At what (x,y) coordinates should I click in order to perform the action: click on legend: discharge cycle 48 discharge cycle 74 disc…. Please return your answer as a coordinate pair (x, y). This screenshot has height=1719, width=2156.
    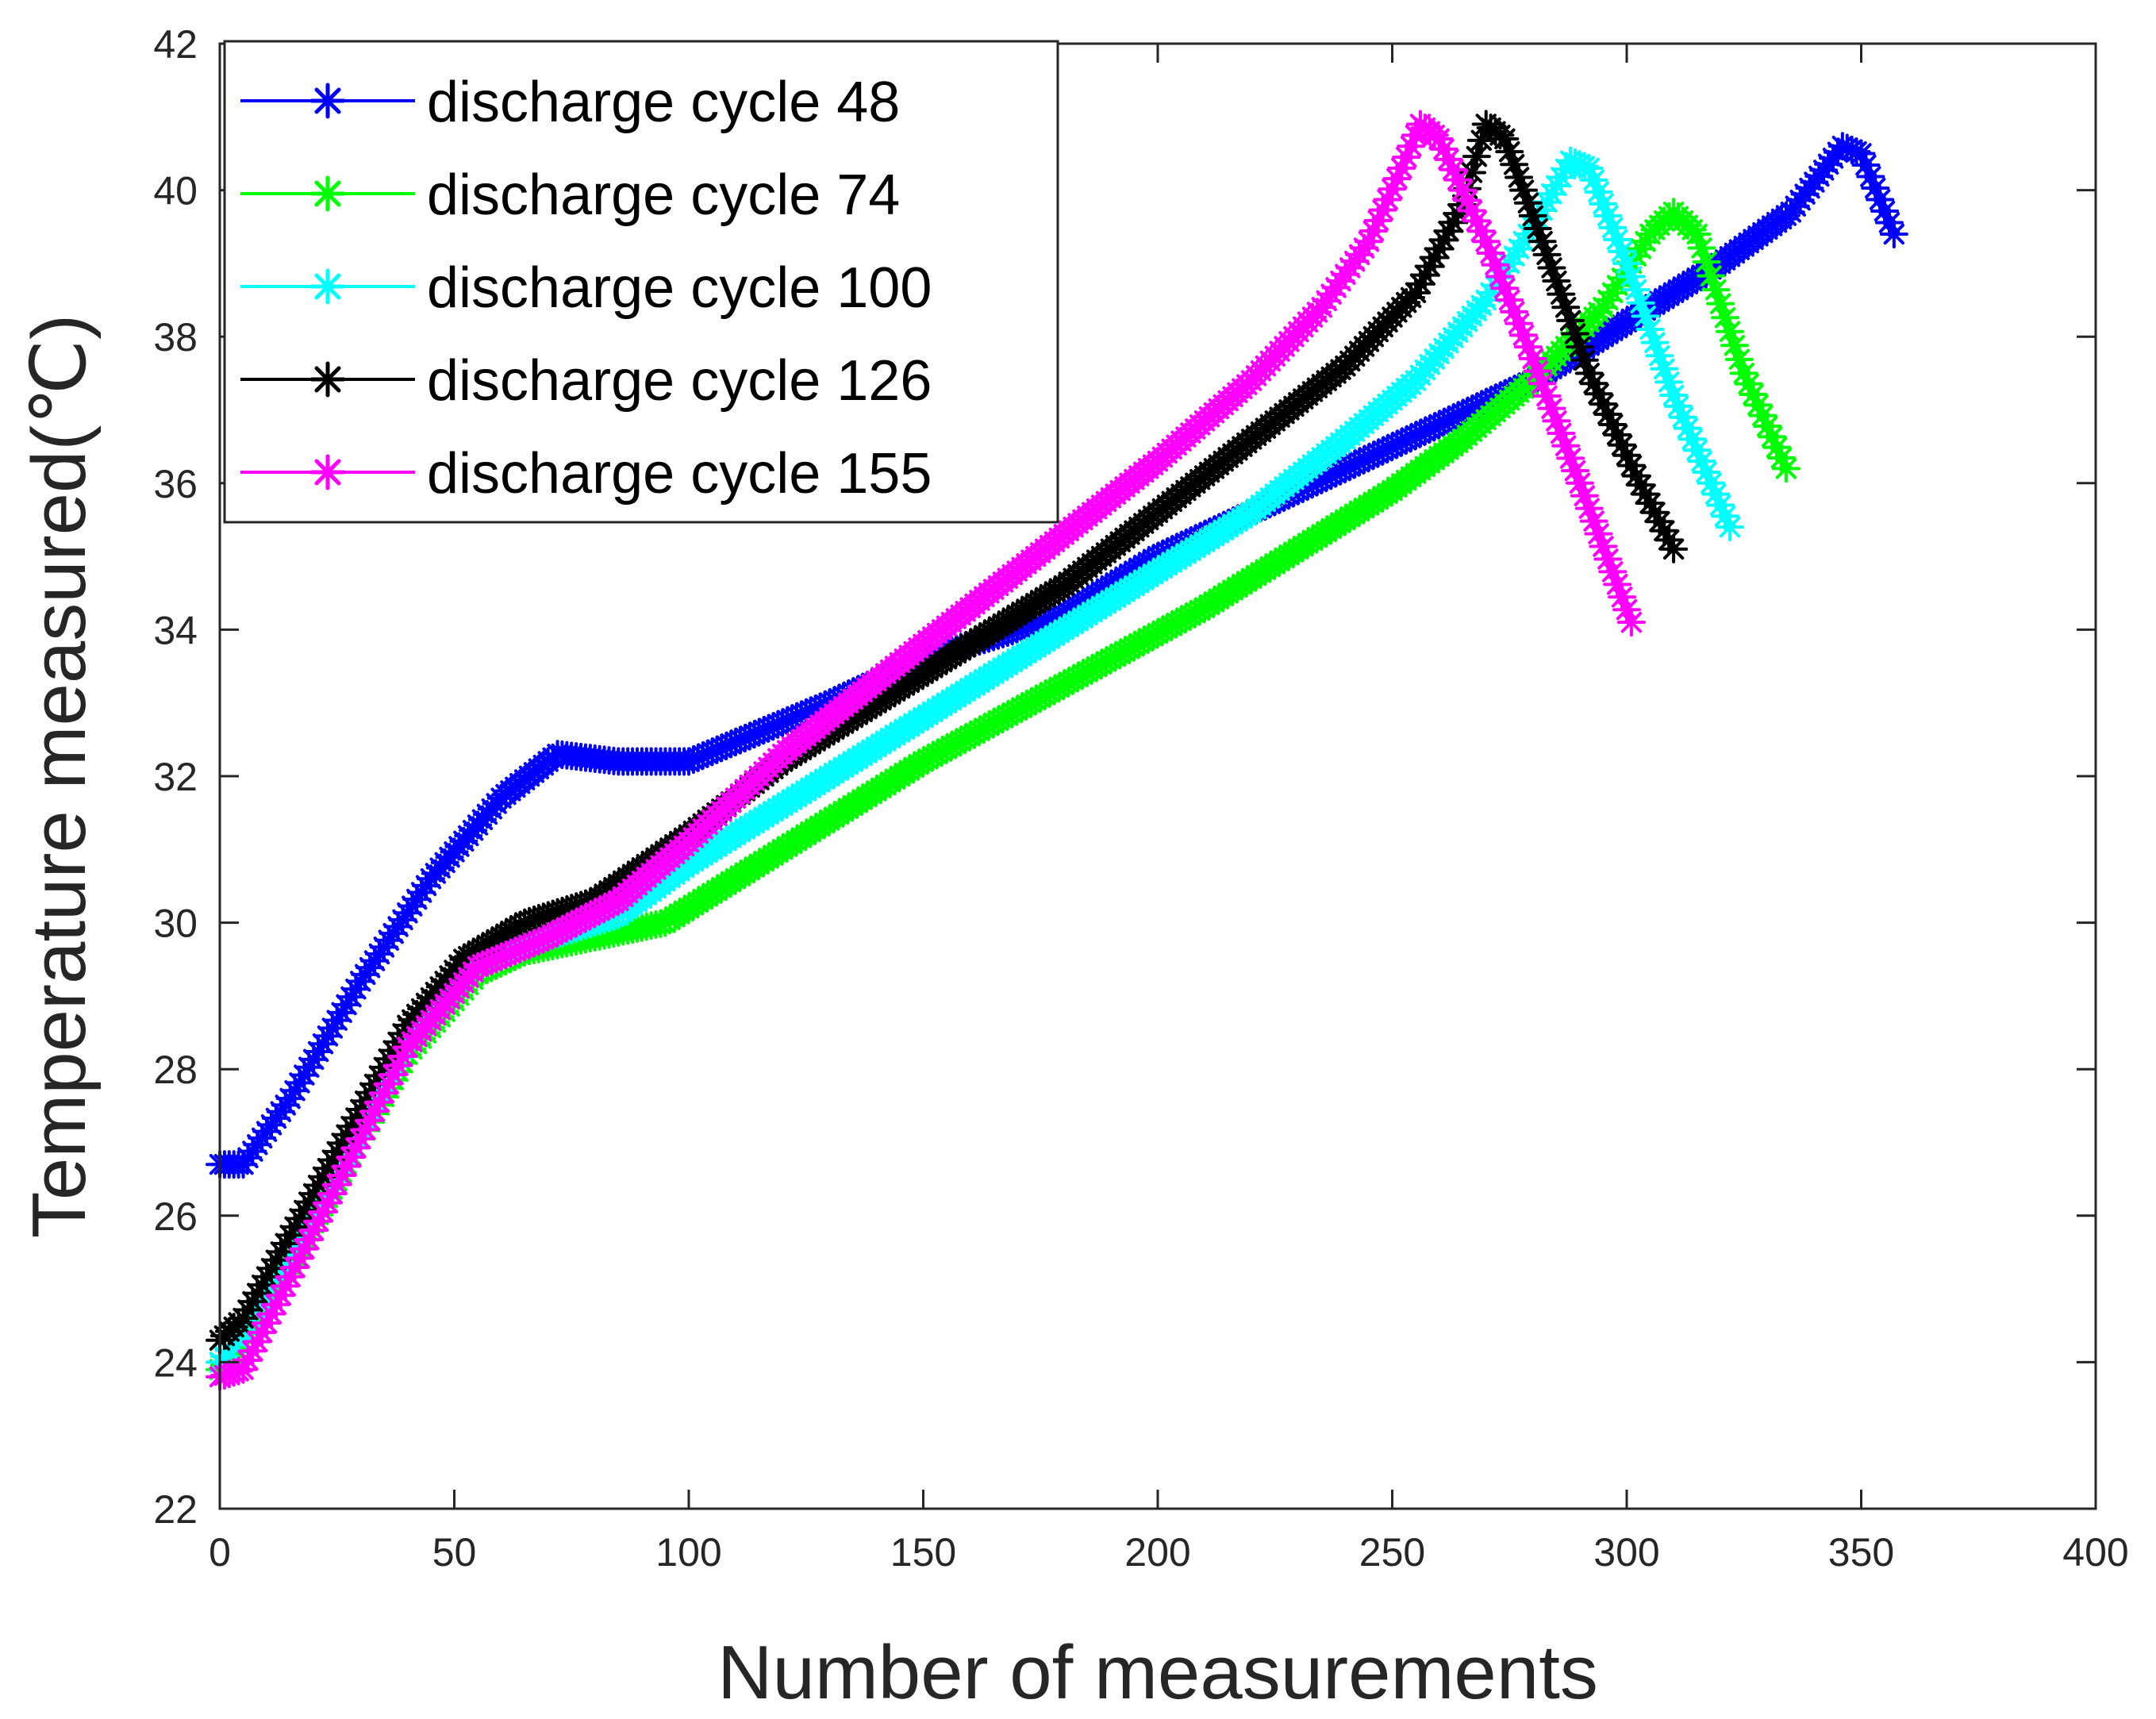
    Looking at the image, I should click on (641, 282).